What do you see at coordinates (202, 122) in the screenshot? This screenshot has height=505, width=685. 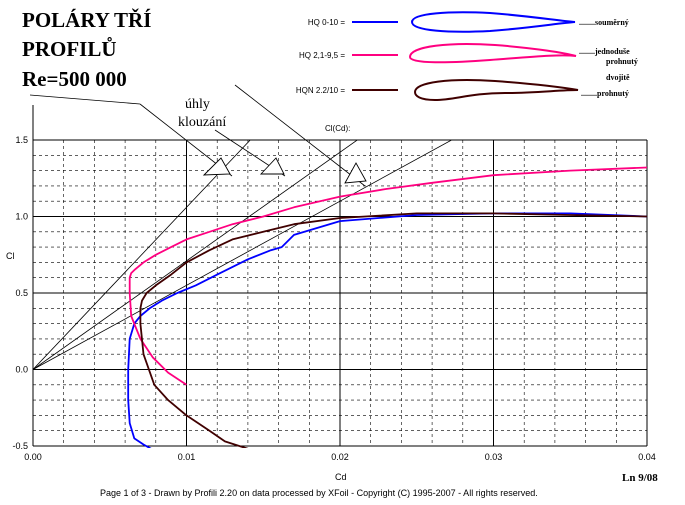 I see `glide-angles-label-line-2: klouzání` at bounding box center [202, 122].